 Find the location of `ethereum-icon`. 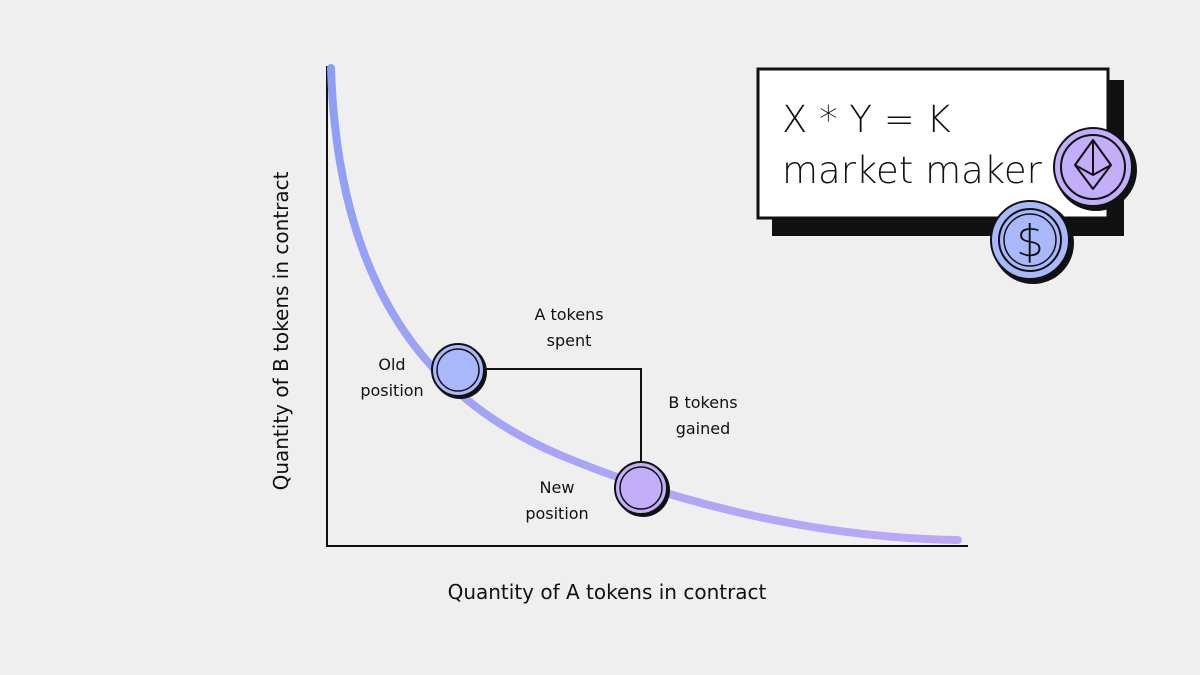

ethereum-icon is located at coordinates (1095, 169).